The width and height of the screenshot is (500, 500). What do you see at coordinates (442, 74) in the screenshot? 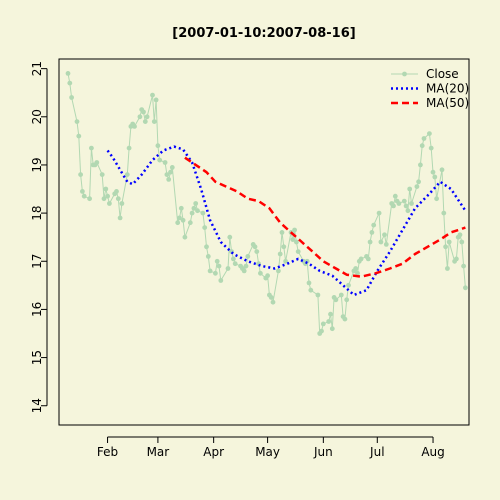
I see `legend-label-close: Close` at bounding box center [442, 74].